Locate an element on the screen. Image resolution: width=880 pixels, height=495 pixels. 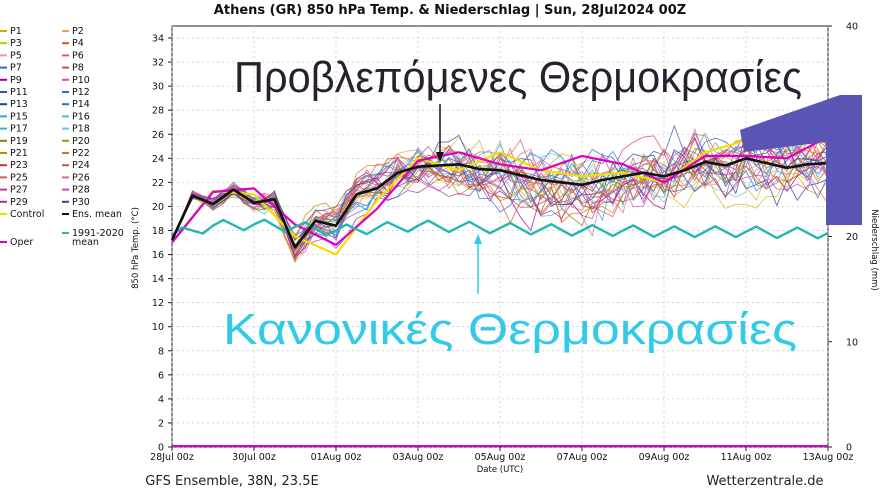
x-tick-label: 05Aug 00z is located at coordinates (500, 457).